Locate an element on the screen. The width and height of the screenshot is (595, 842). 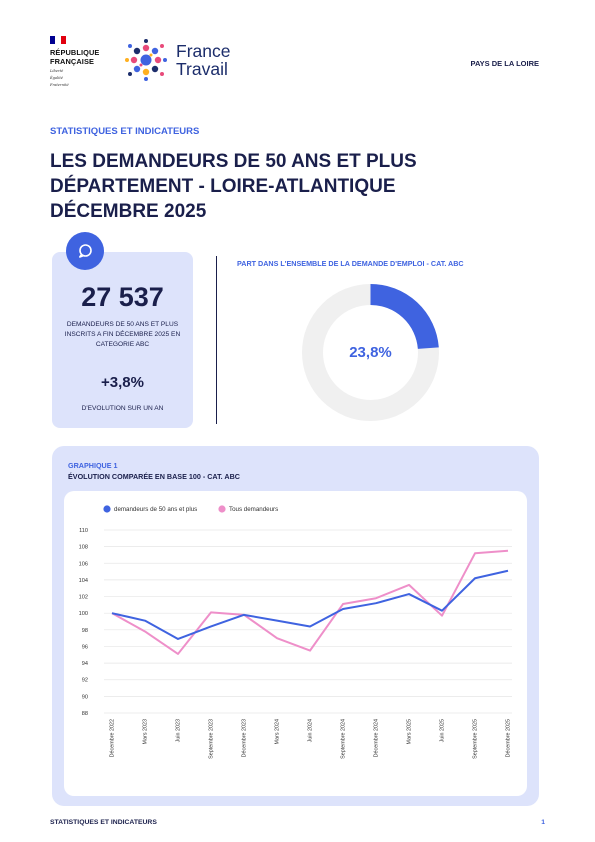
x-tick-label: Mars 2023 is located at coordinates (145, 731).